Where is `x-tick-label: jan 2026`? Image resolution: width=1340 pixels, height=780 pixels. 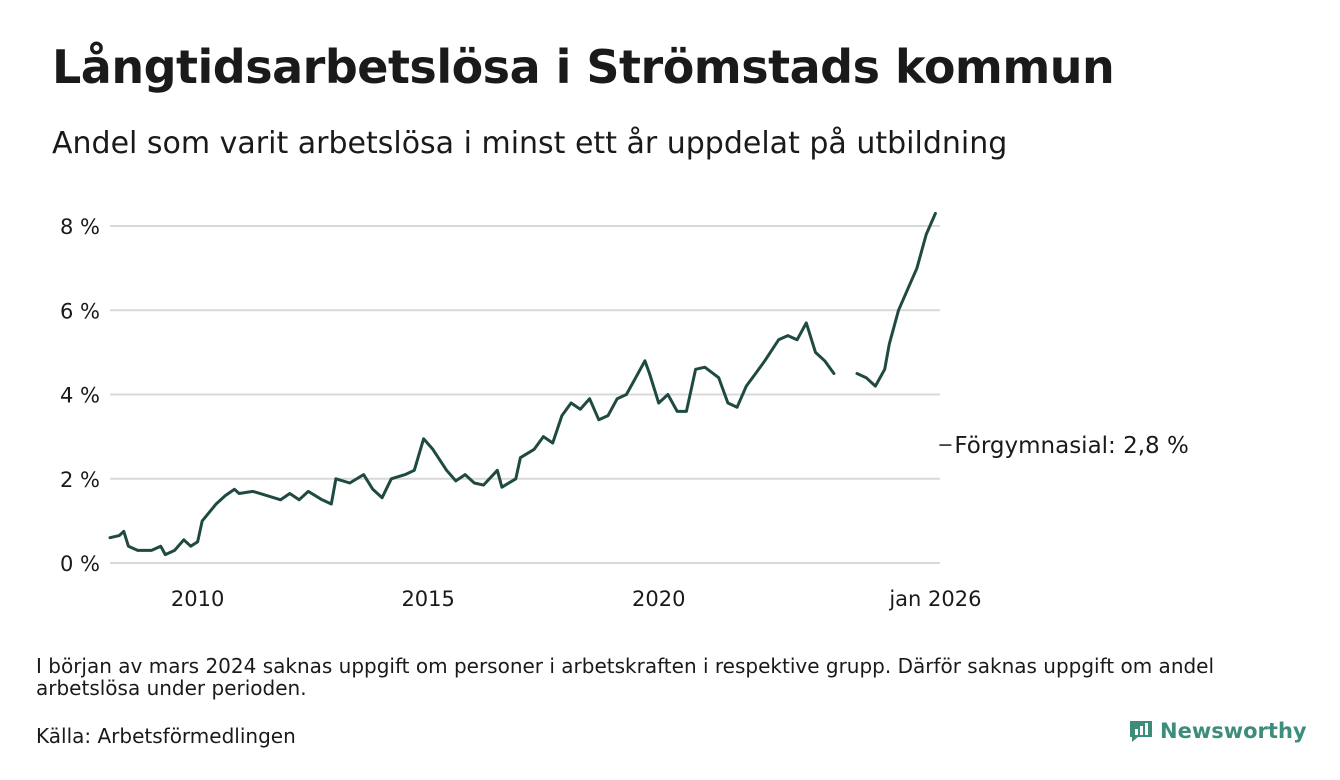 x-tick-label: jan 2026 is located at coordinates (934, 599).